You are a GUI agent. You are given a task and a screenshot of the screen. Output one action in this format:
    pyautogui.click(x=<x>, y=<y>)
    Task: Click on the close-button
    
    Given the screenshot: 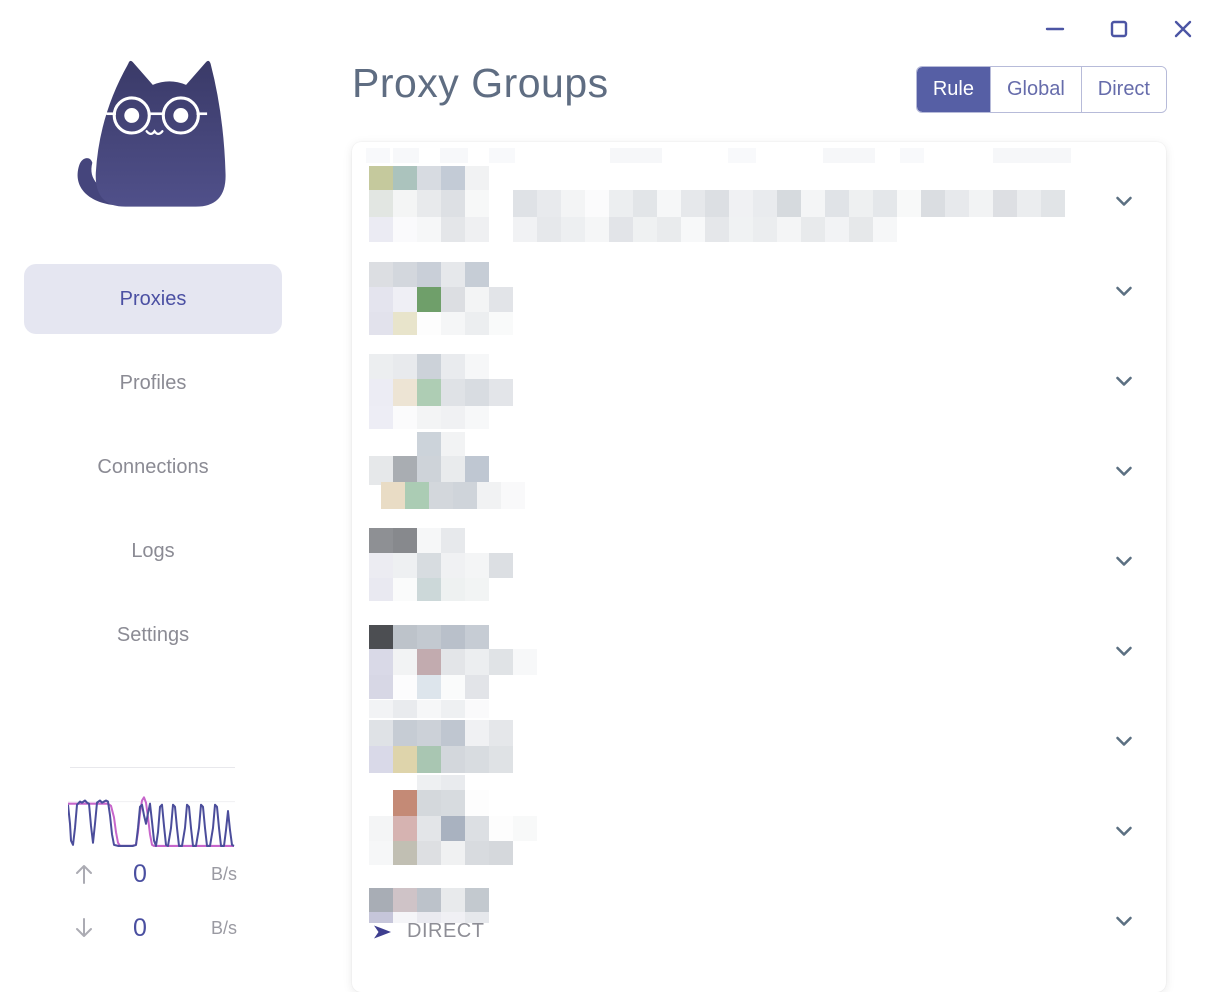 What is the action you would take?
    pyautogui.click(x=1183, y=29)
    